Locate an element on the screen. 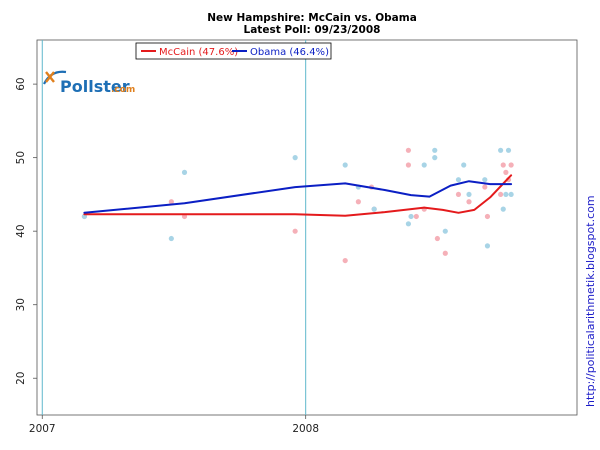 Image resolution: width=600 pixels, height=450 pixels. trend-lines is located at coordinates (298, 195).